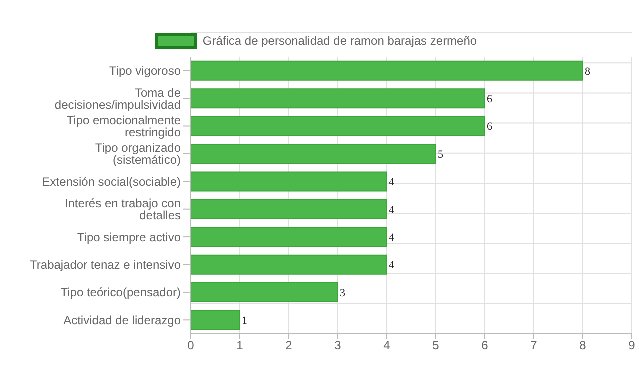 This screenshot has height=372, width=639. Describe the element at coordinates (124, 127) in the screenshot. I see `y-tick-label: Tipo emocionalmente restringido` at that location.